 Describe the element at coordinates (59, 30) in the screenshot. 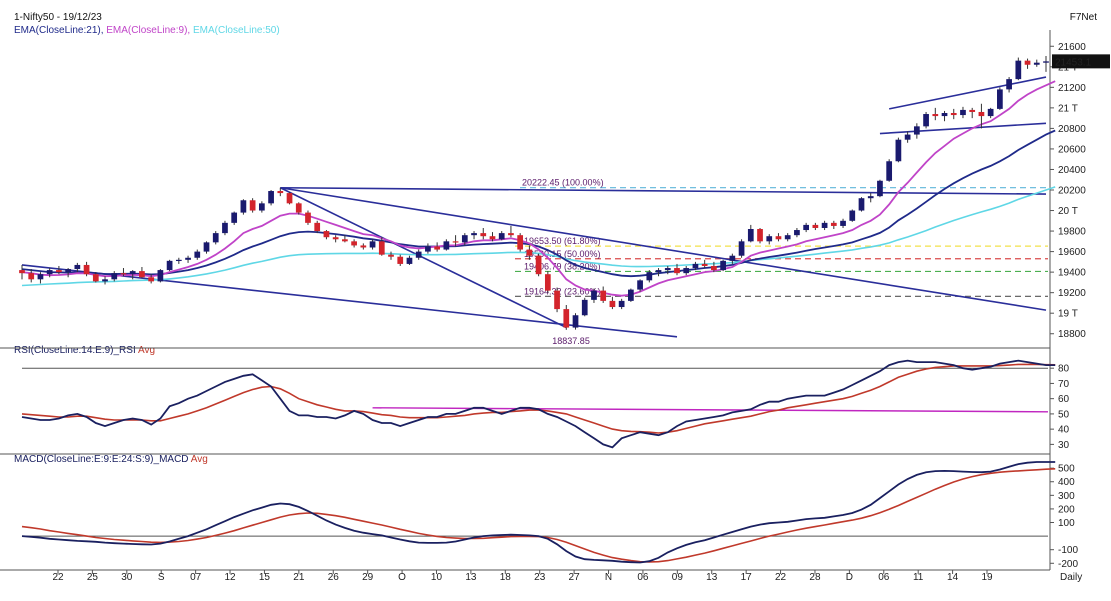

I see `ema21-legend: EMA(CloseLine:21),` at that location.